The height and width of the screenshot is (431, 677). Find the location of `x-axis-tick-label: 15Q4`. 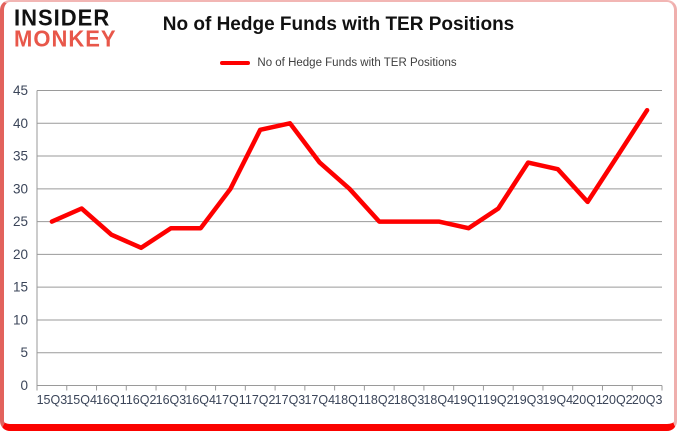

x-axis-tick-label: 15Q4 is located at coordinates (81, 400).